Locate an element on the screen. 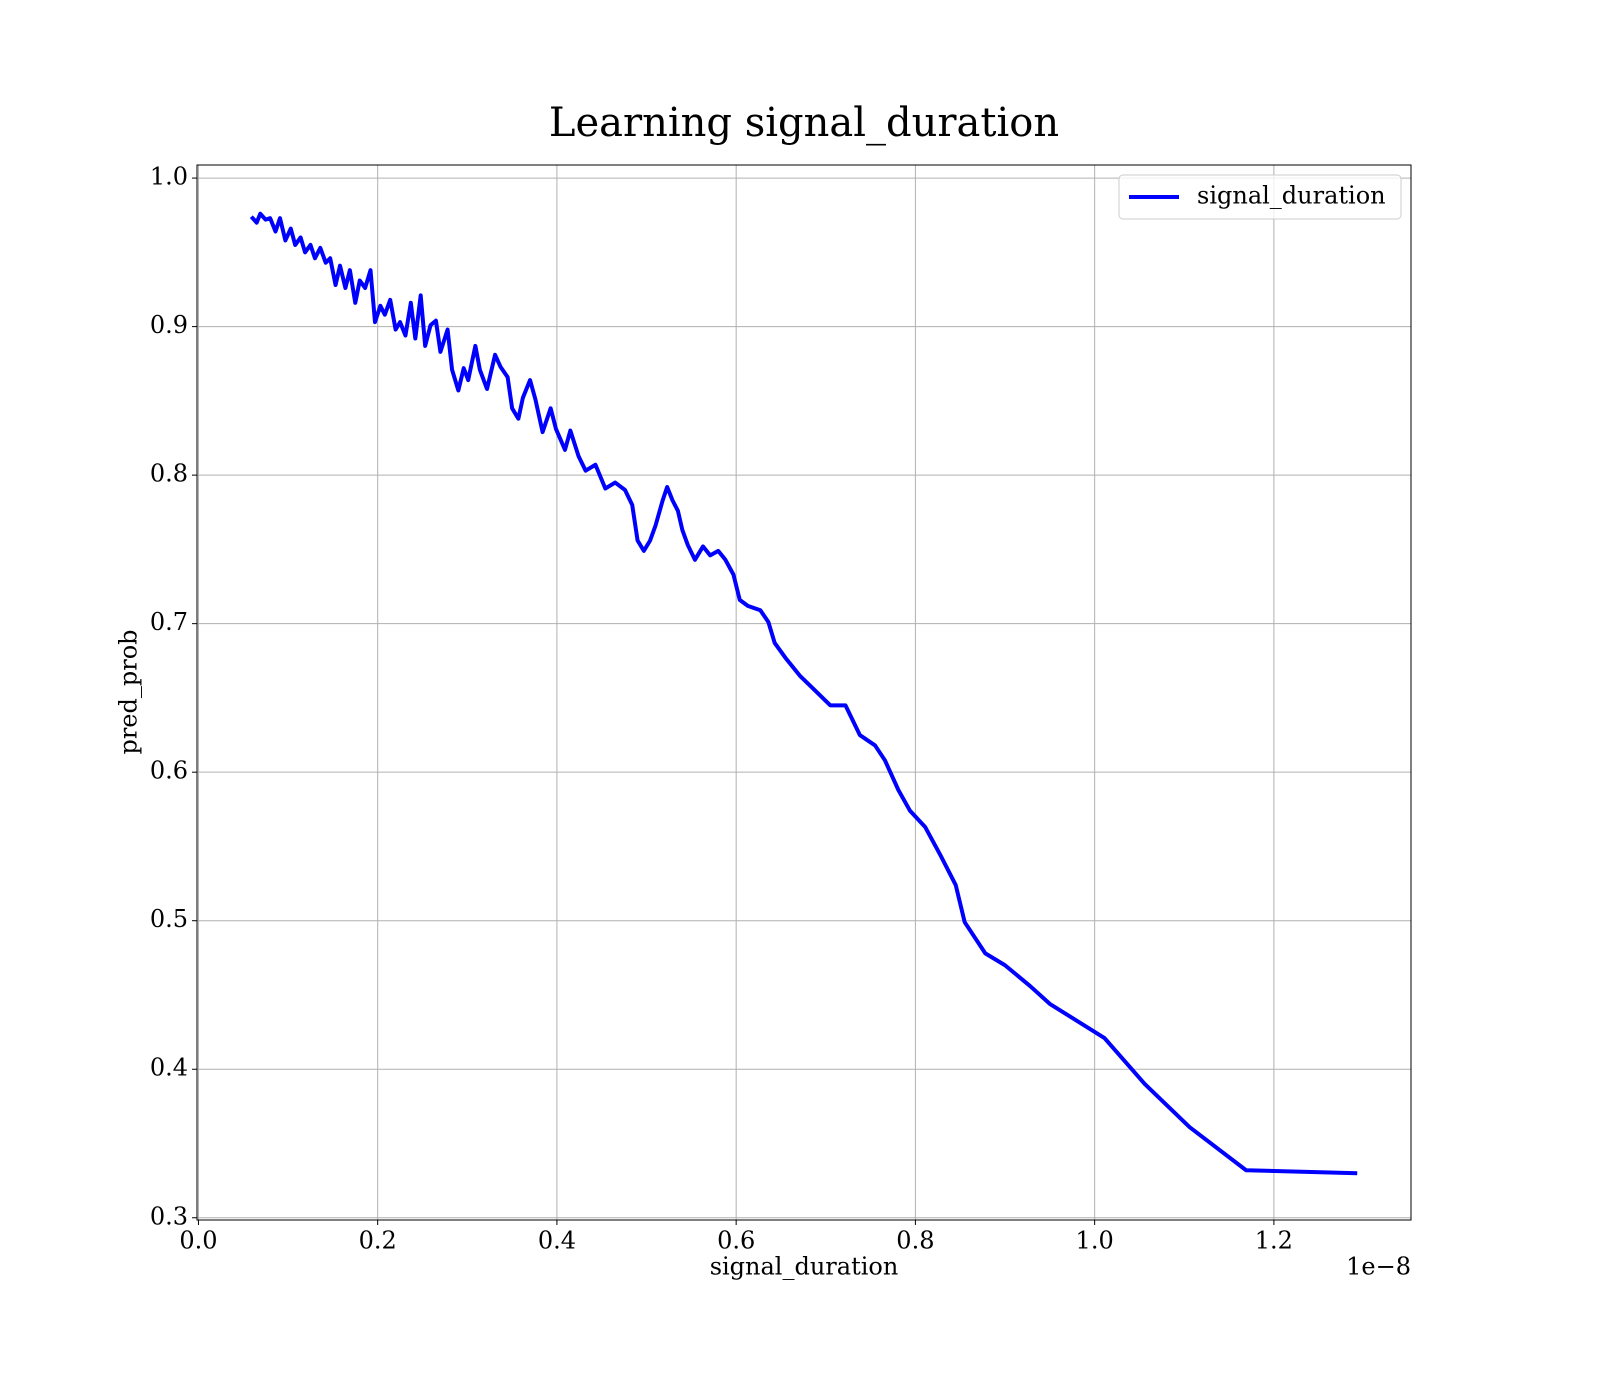  x-axis-label: signal_duration is located at coordinates (804, 1267).